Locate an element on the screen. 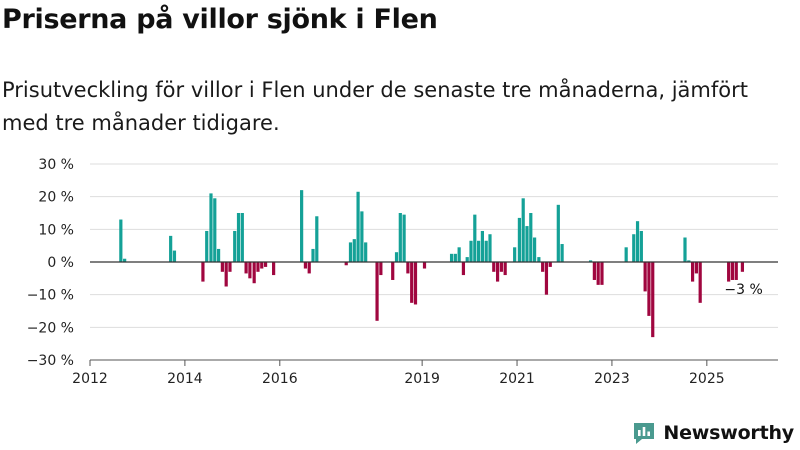 This screenshot has height=450, width=800. x-tick-label: 2023 is located at coordinates (612, 379).